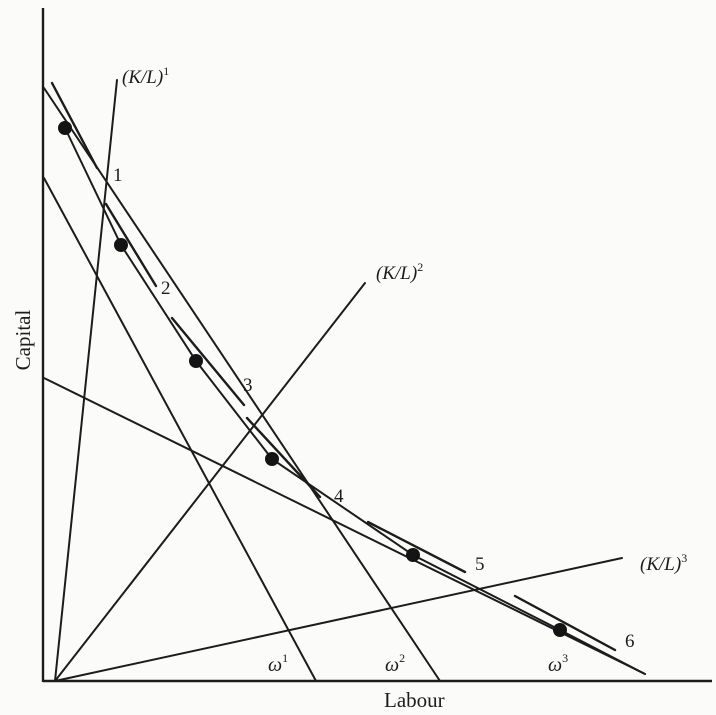  What do you see at coordinates (414, 700) in the screenshot?
I see `x-axis-label: Labour` at bounding box center [414, 700].